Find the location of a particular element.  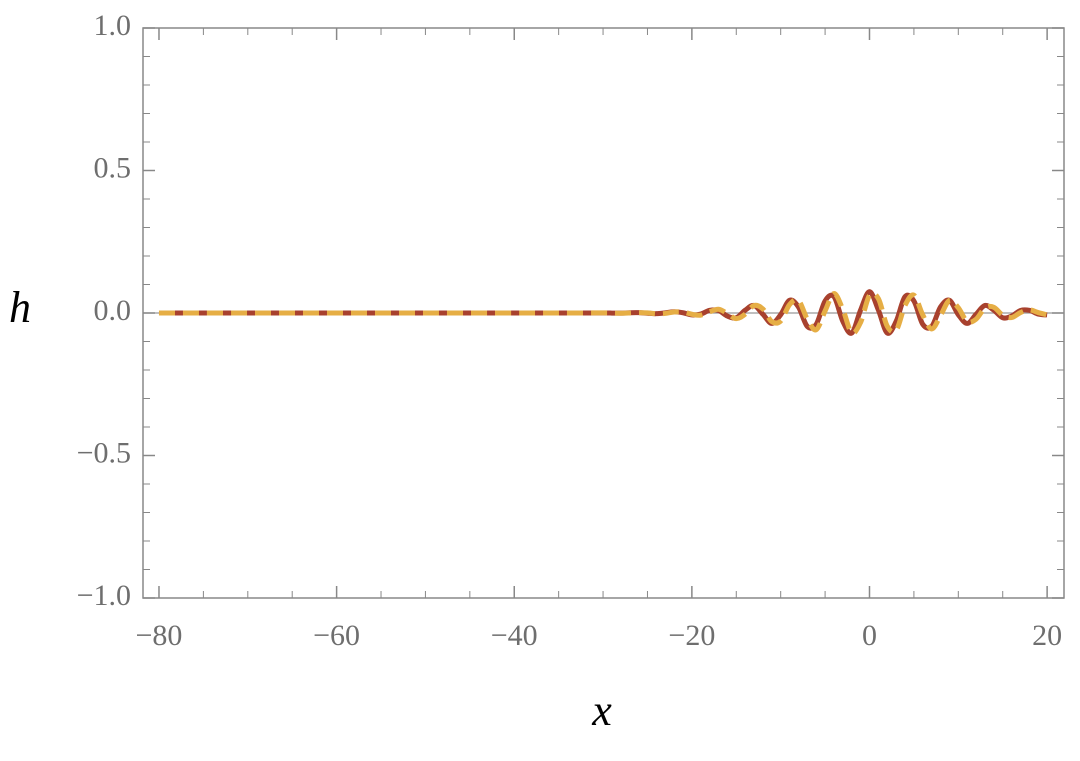

x-axis-label: x is located at coordinates (601, 710).